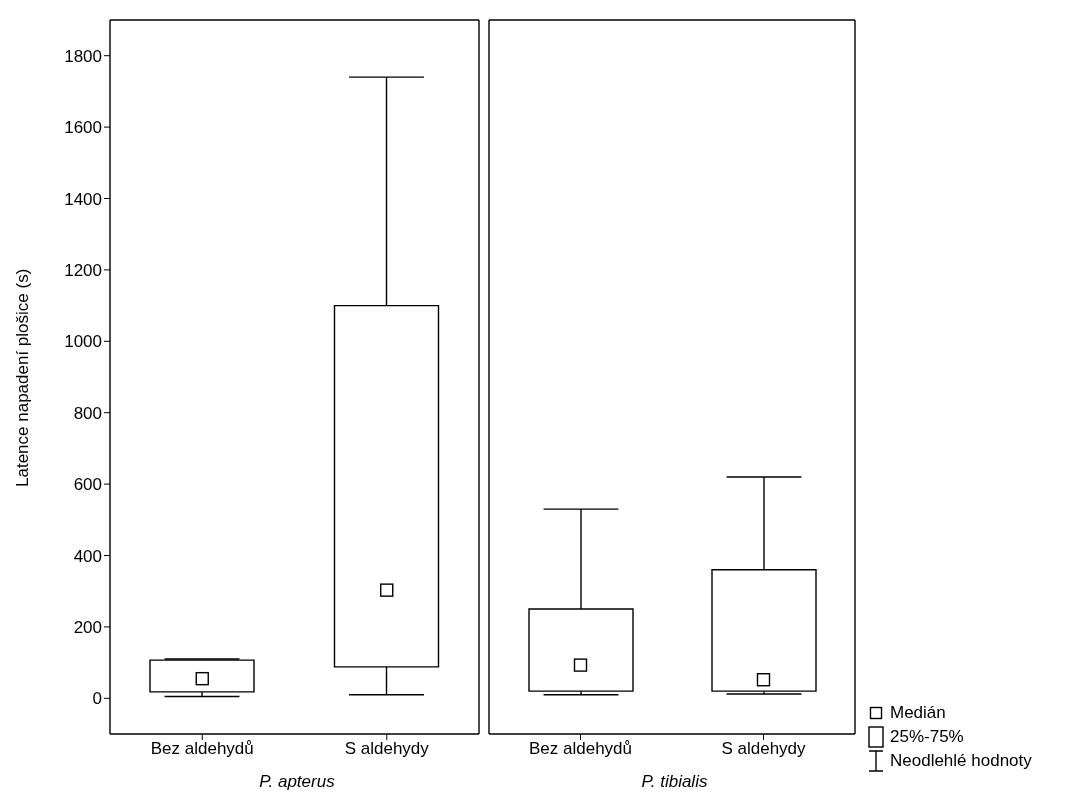 This screenshot has width=1090, height=805. I want to click on y-tick-label: 800, so click(87, 413).